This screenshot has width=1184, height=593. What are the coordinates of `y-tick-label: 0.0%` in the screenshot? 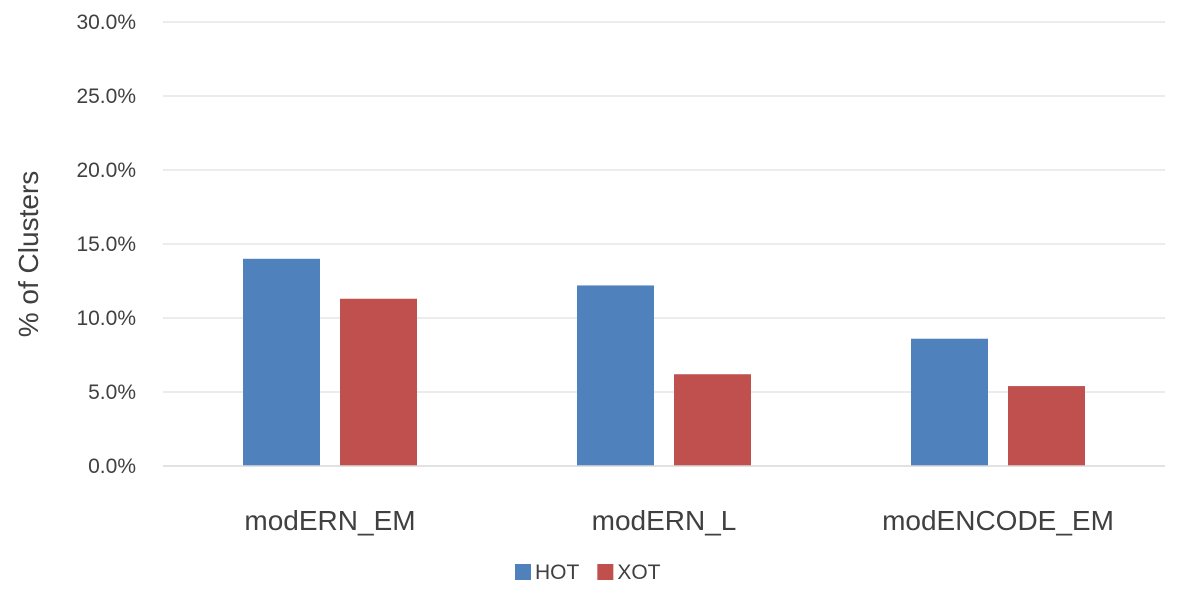 It's located at (112, 466).